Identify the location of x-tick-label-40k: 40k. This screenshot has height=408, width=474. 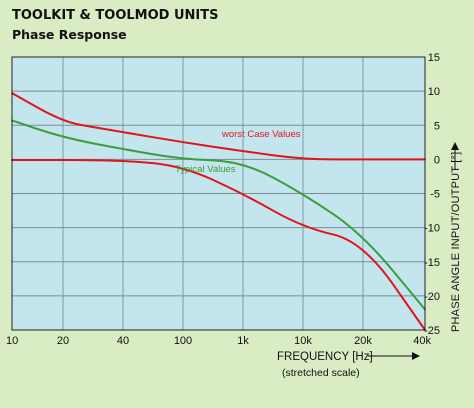
(422, 341).